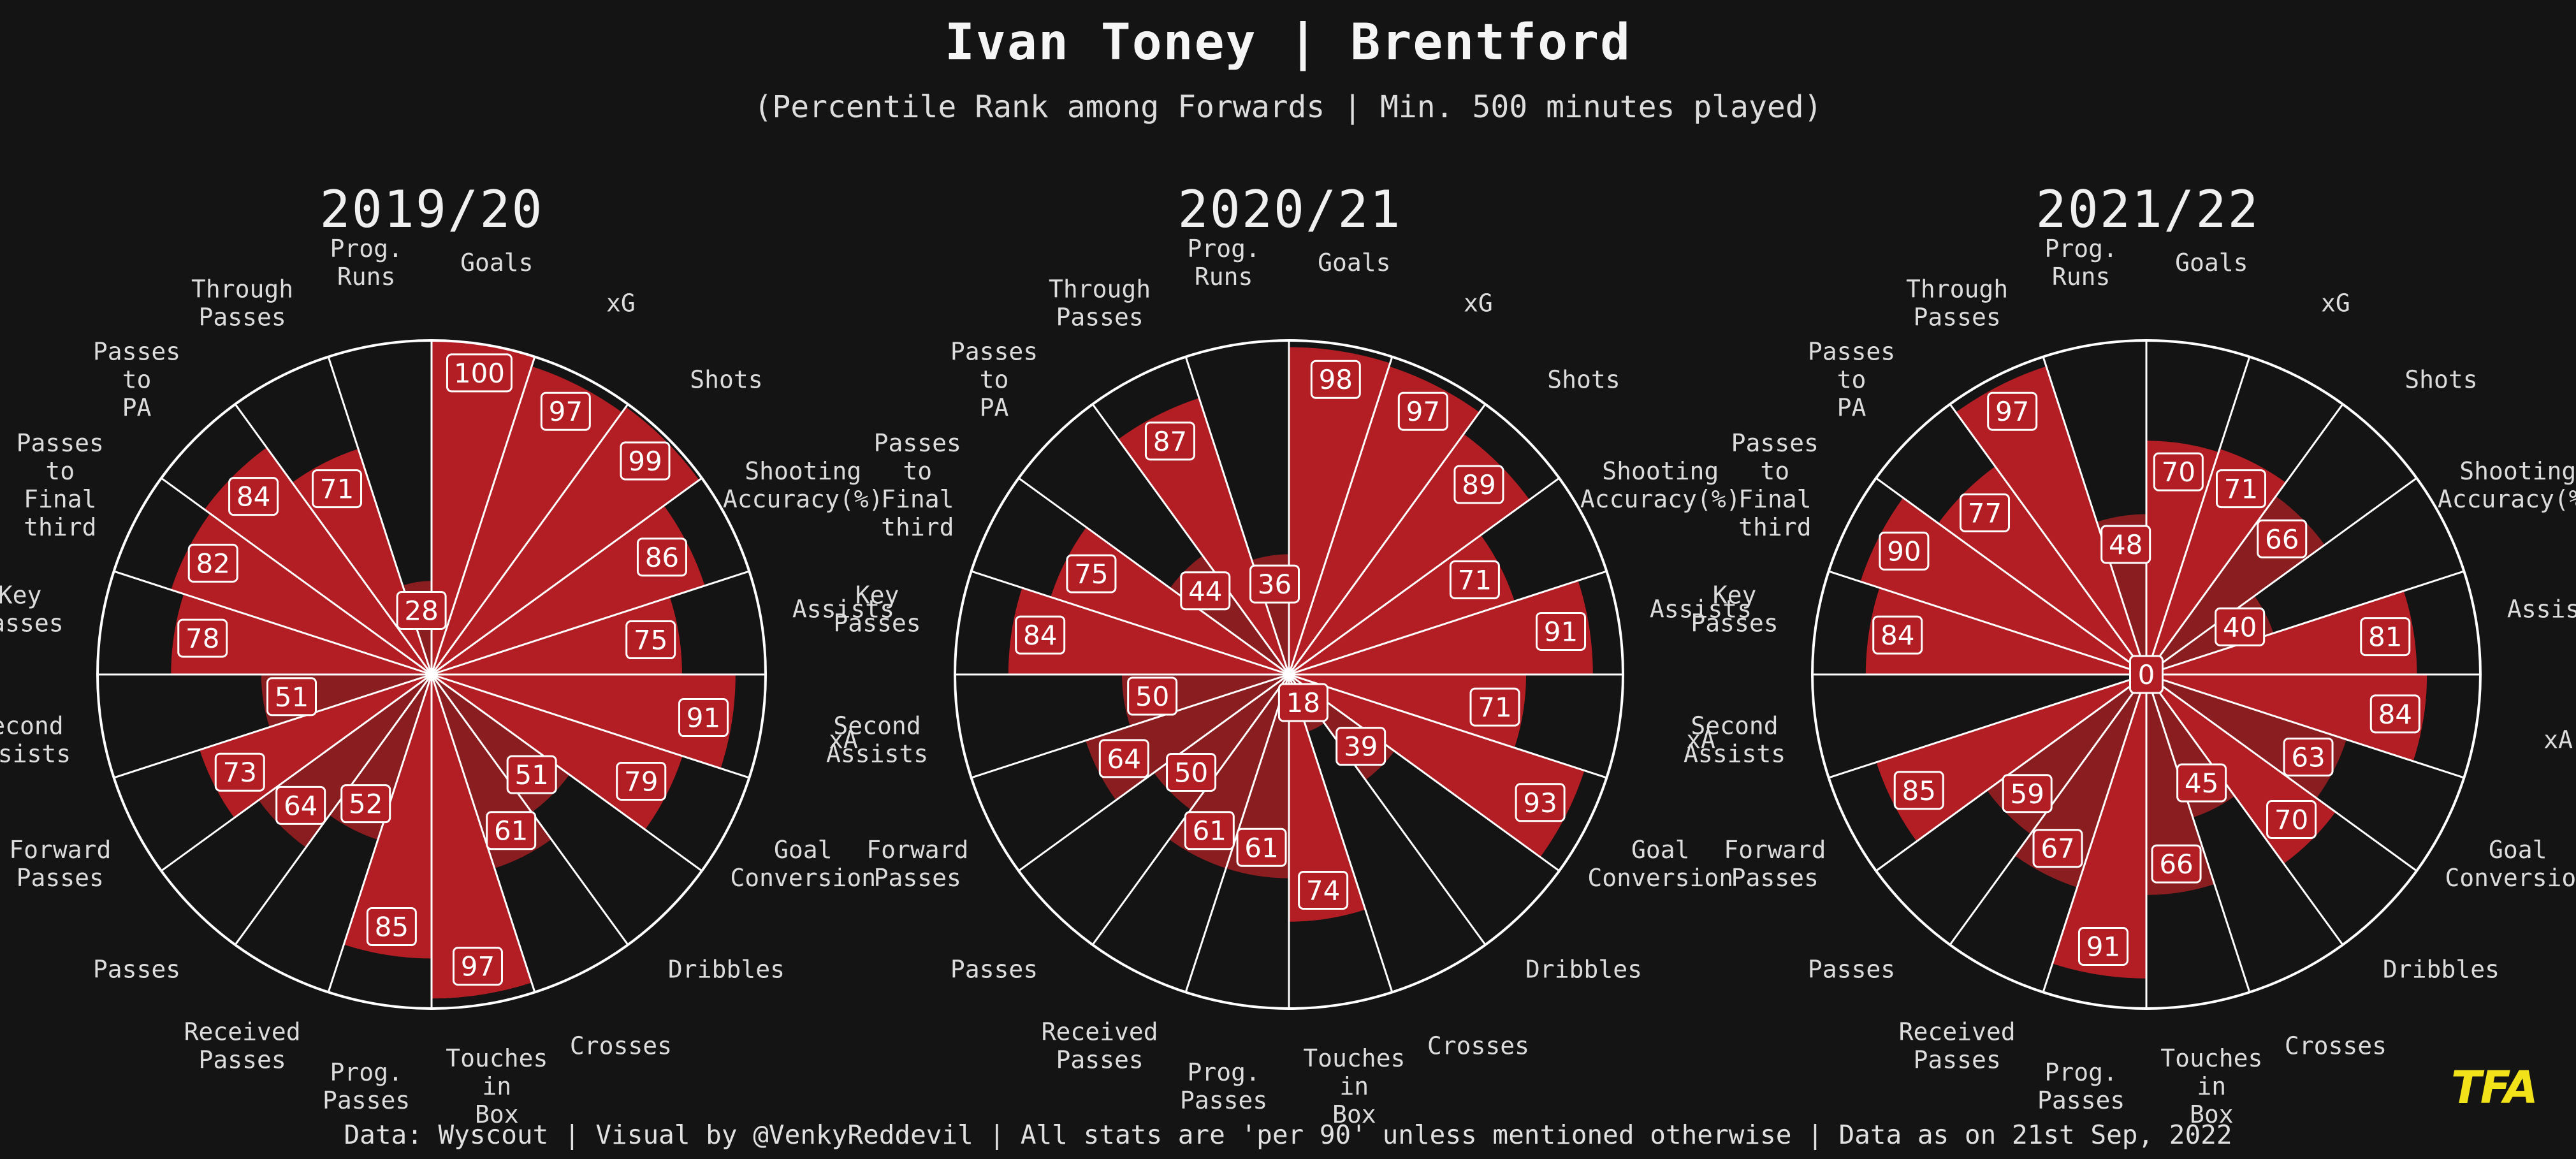  What do you see at coordinates (1091, 574) in the screenshot?
I see `value-label-16: 75` at bounding box center [1091, 574].